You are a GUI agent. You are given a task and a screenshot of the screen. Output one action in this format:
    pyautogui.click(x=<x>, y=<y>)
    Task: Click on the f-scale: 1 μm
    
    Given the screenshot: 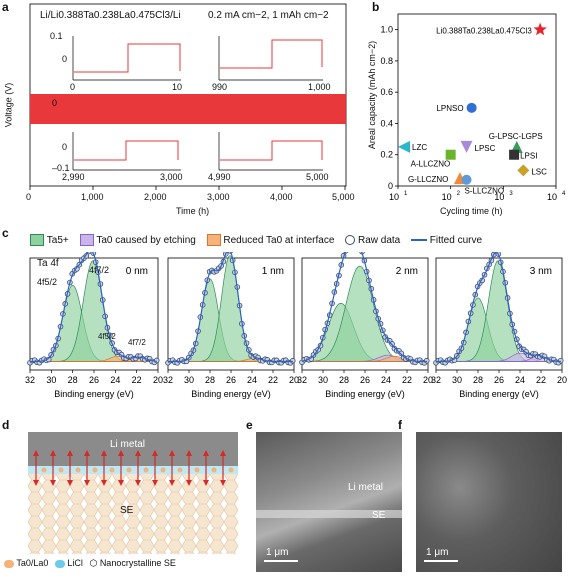 What is the action you would take?
    pyautogui.click(x=437, y=552)
    